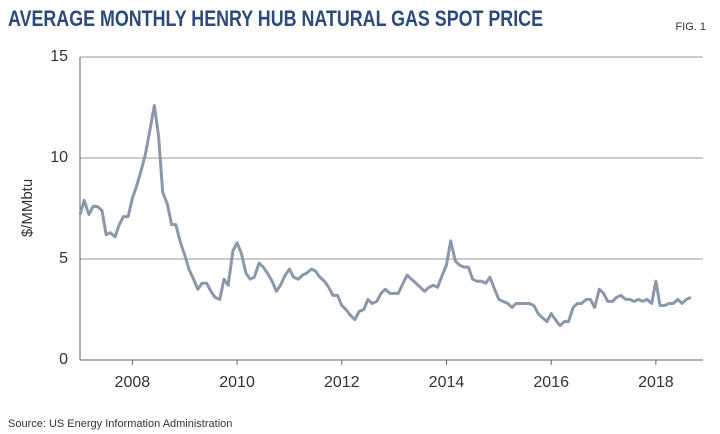 Image resolution: width=720 pixels, height=434 pixels. Describe the element at coordinates (27, 208) in the screenshot. I see `y-axis-label: $/MMbtu` at that location.